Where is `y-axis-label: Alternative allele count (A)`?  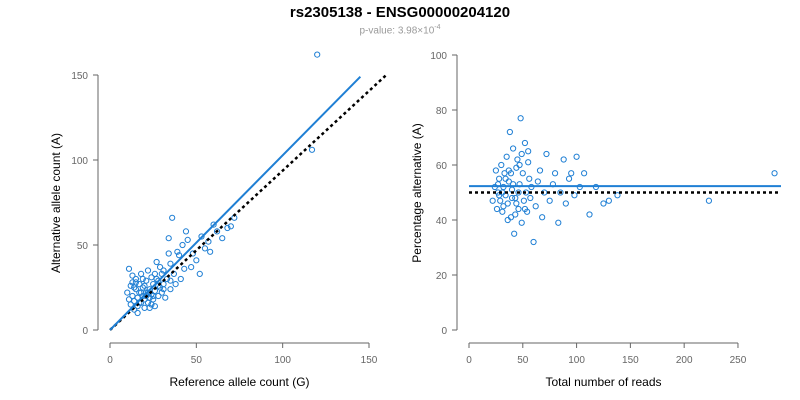
y-axis-label: Alternative allele count (A) is located at coordinates (56, 203).